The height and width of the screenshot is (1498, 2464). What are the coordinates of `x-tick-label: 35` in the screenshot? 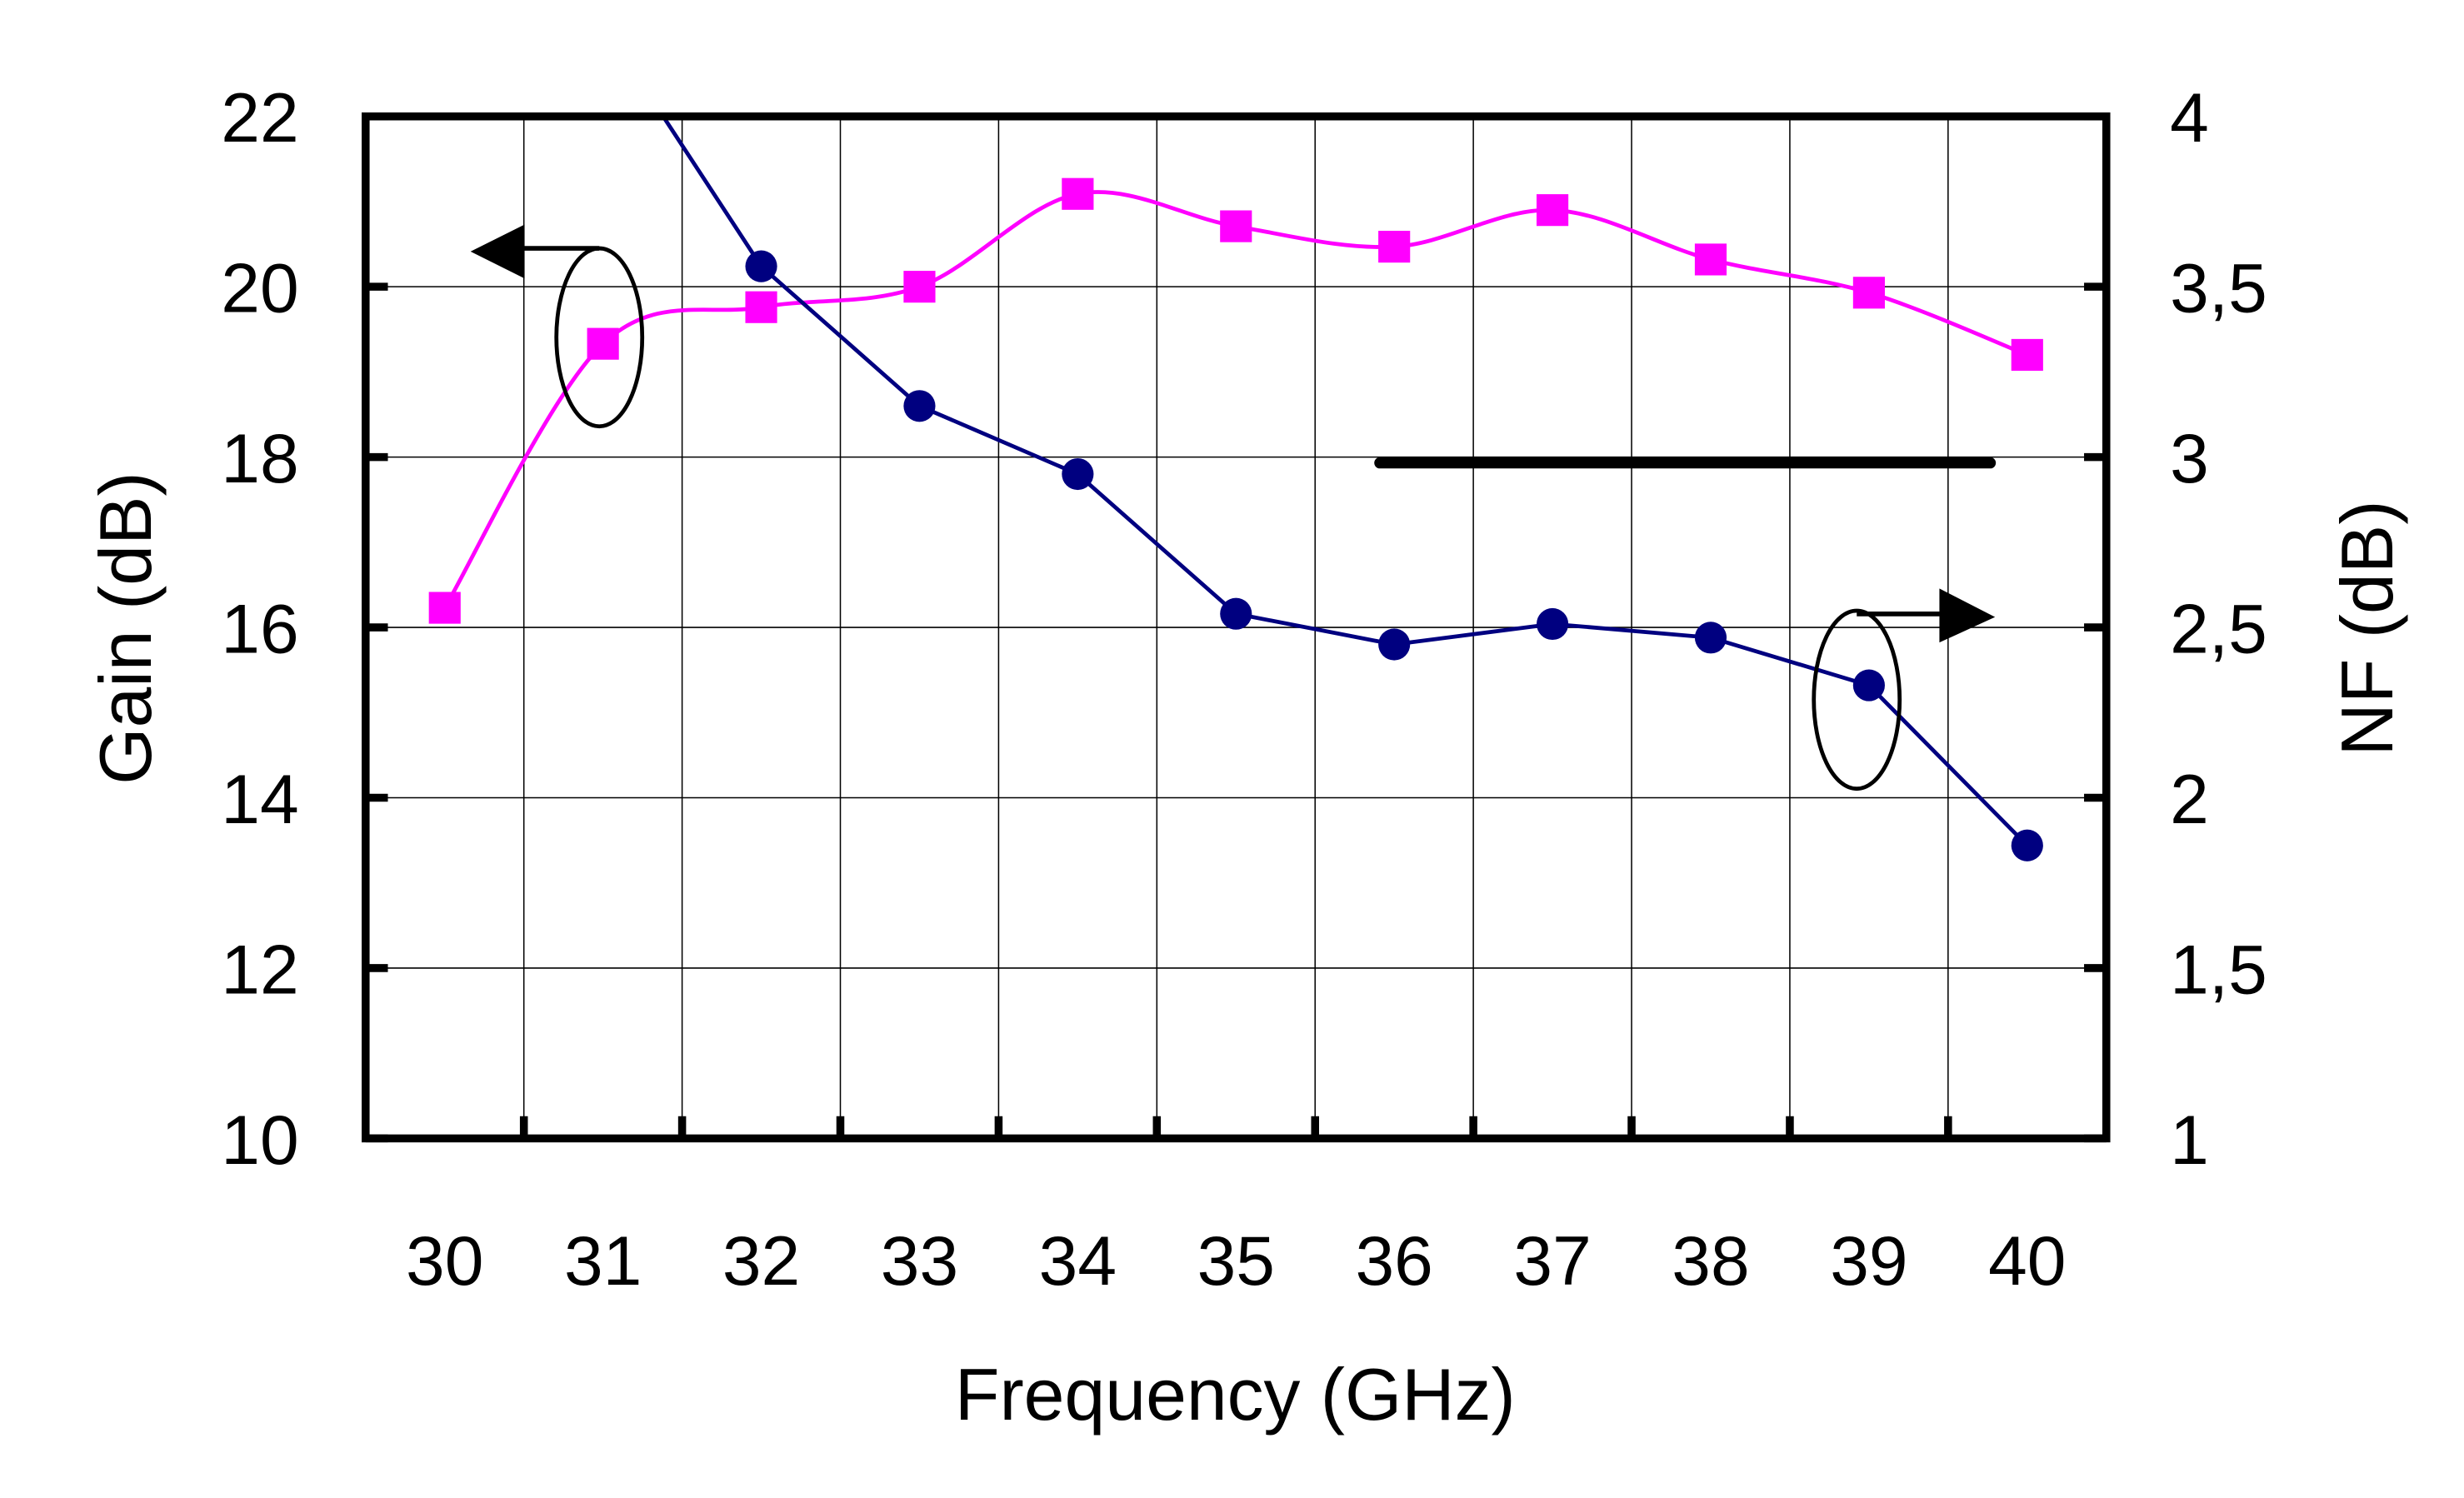 It's located at (1236, 1260).